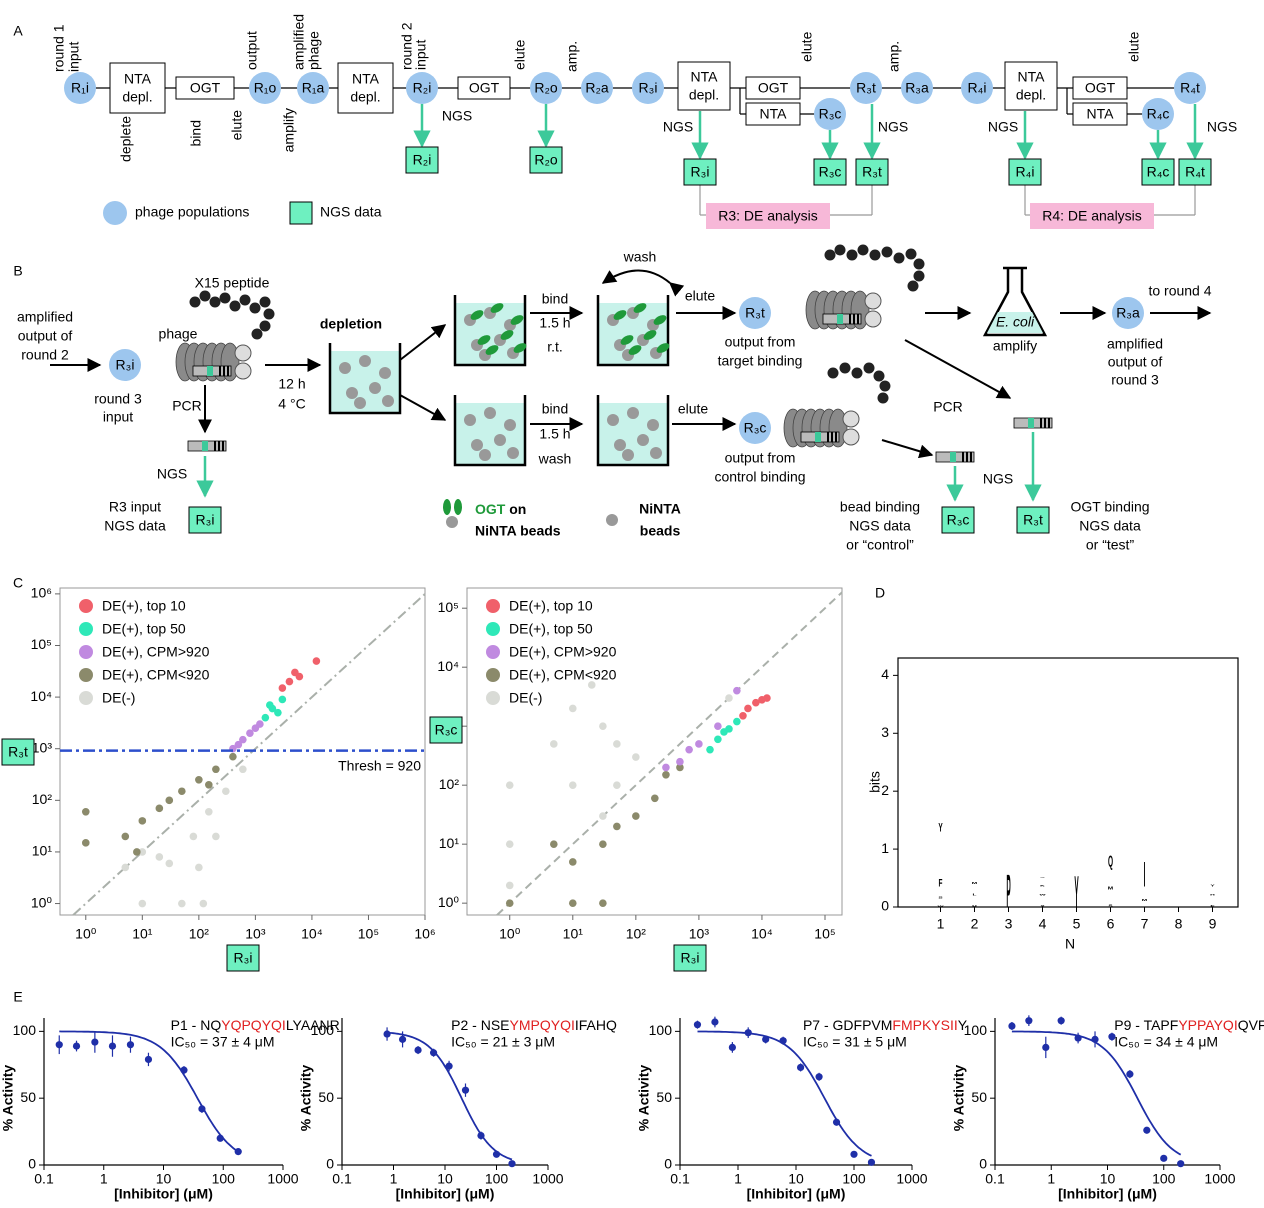  I want to click on x-tick-label: 6, so click(1111, 924).